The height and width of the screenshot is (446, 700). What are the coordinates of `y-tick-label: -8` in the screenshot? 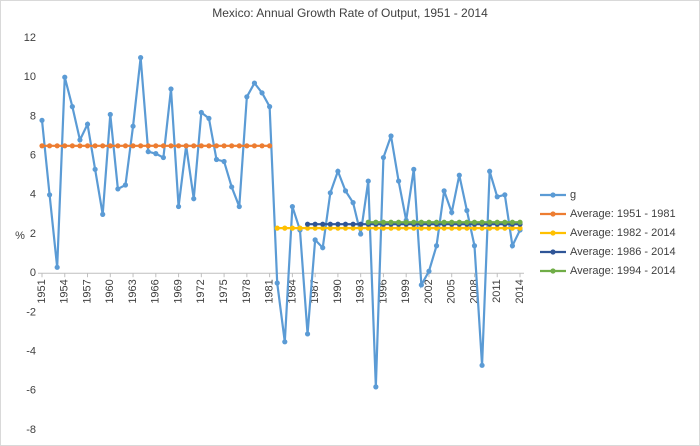 It's located at (31, 430).